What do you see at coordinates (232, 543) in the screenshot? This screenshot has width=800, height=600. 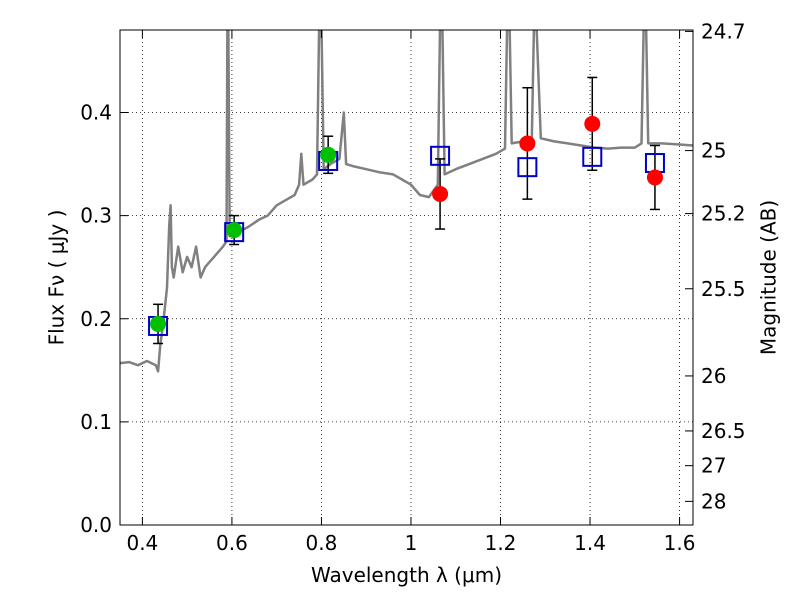 I see `x-tick-label: 0.6` at bounding box center [232, 543].